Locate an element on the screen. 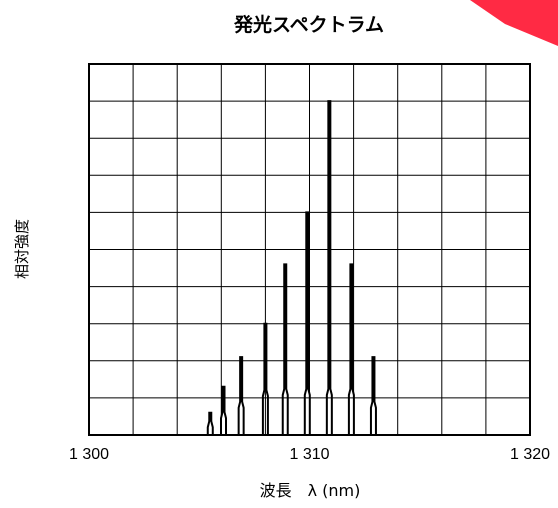  x-tick-label: 1 310 is located at coordinates (309, 454).